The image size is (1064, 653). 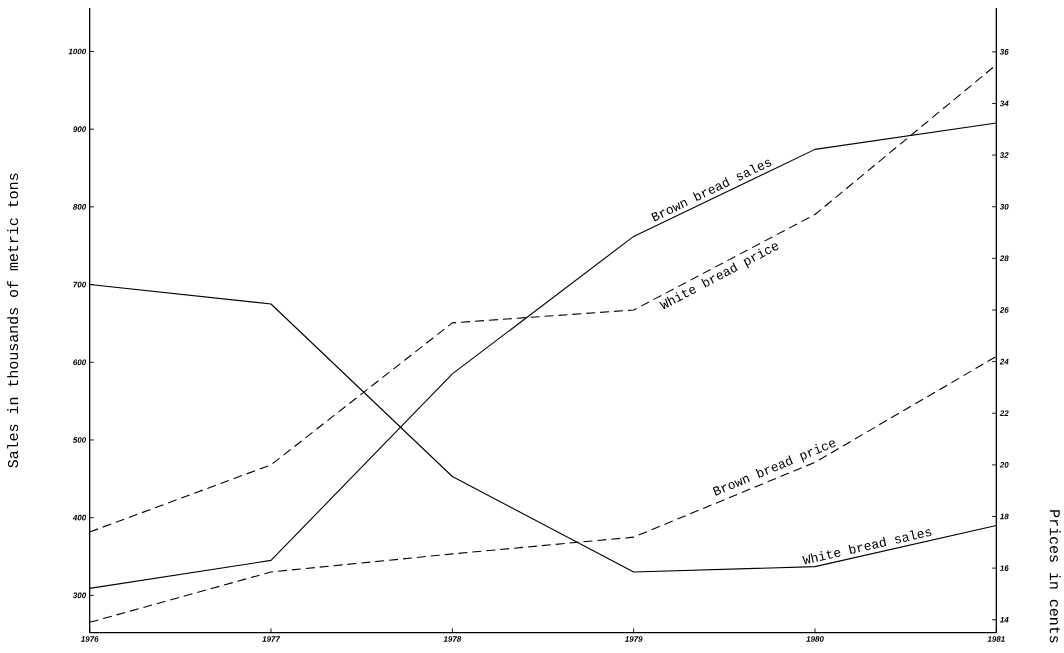 I want to click on y2-axis-title: Prices in cents, so click(x=1055, y=576).